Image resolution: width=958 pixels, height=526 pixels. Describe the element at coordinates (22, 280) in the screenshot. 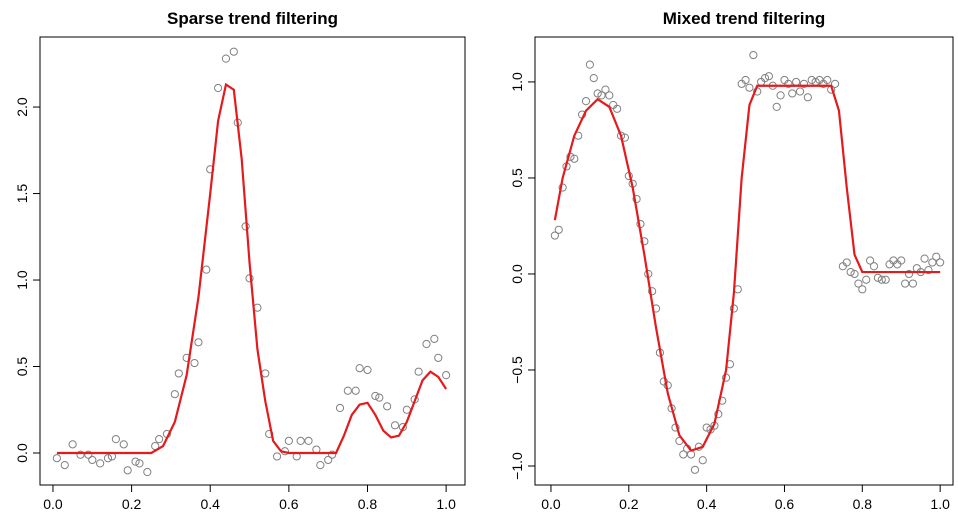

I see `y-tick-label: 1.0` at that location.